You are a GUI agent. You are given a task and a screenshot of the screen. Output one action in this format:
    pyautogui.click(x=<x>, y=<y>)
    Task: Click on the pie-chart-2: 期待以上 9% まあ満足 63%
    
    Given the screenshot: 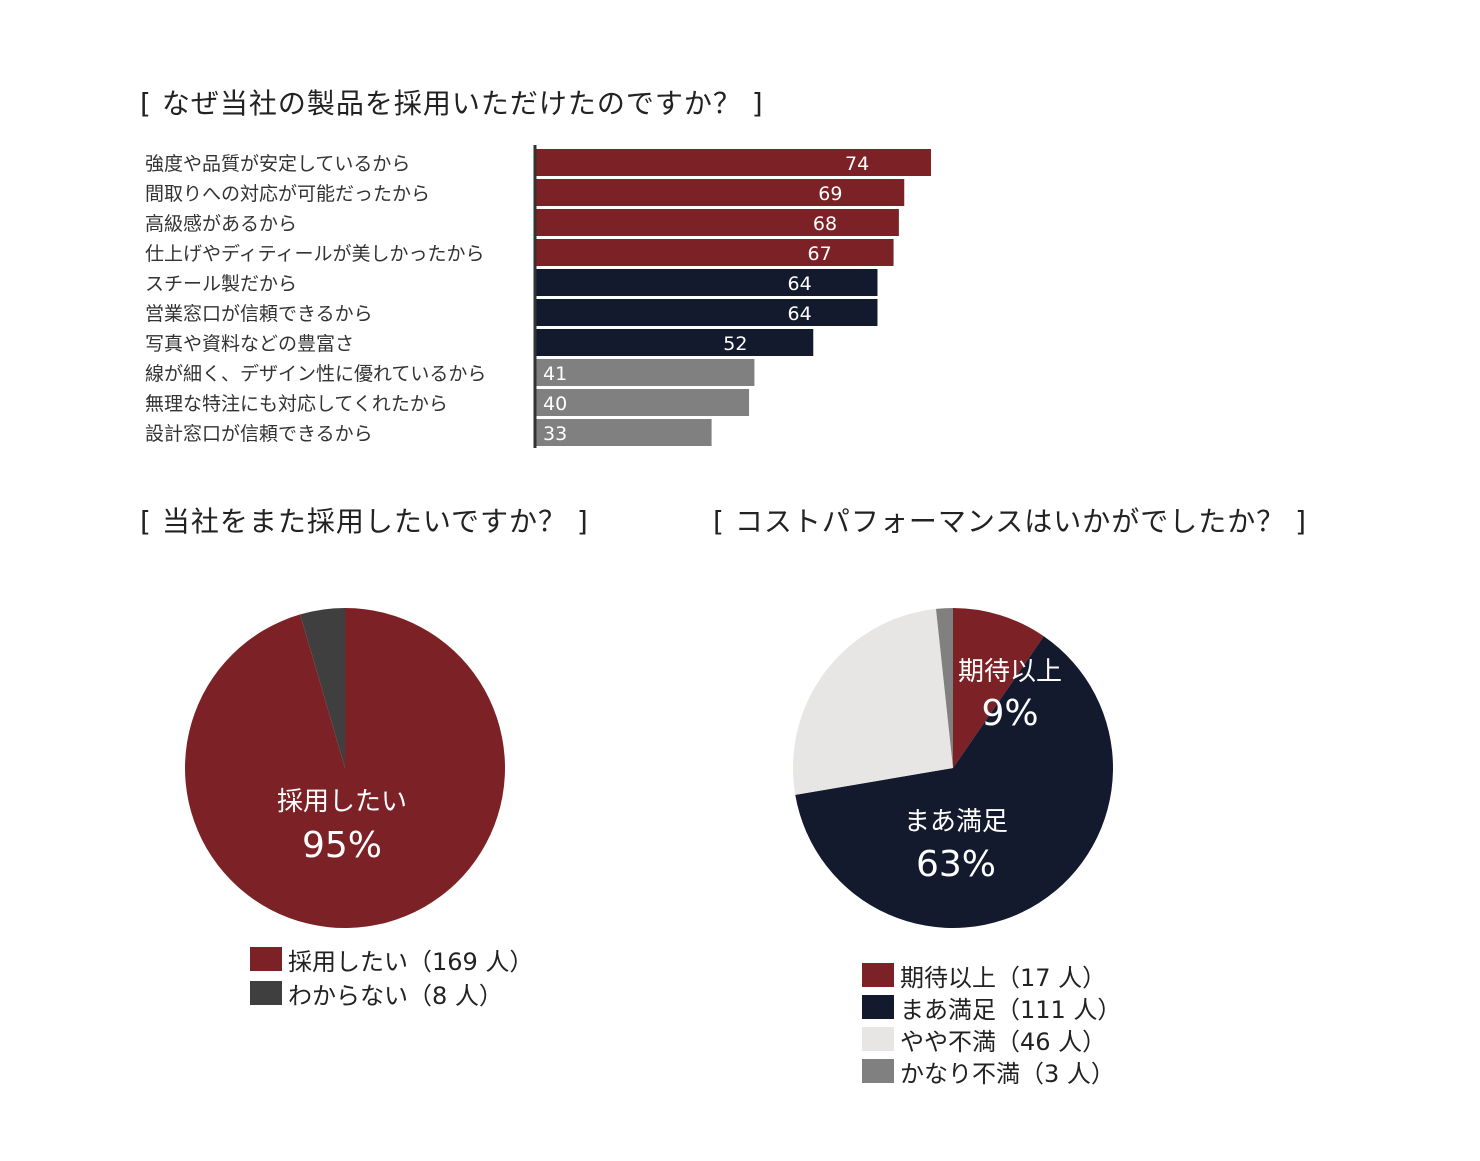 What is the action you would take?
    pyautogui.click(x=953, y=768)
    